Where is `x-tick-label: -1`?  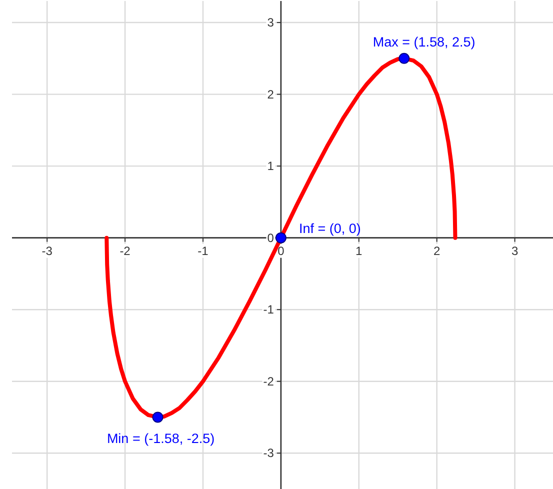 x-tick-label: -1 is located at coordinates (203, 251).